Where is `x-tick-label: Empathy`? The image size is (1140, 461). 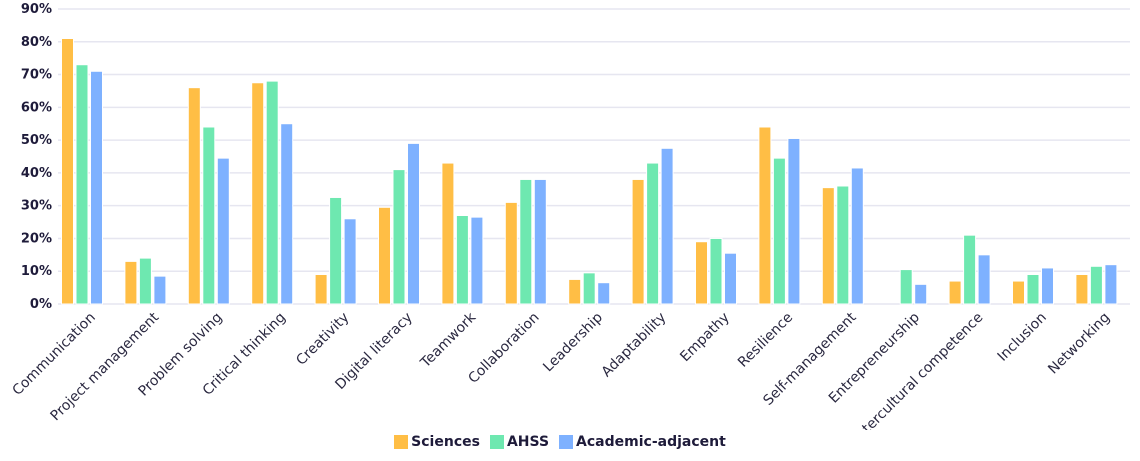 x-tick-label: Empathy is located at coordinates (705, 338).